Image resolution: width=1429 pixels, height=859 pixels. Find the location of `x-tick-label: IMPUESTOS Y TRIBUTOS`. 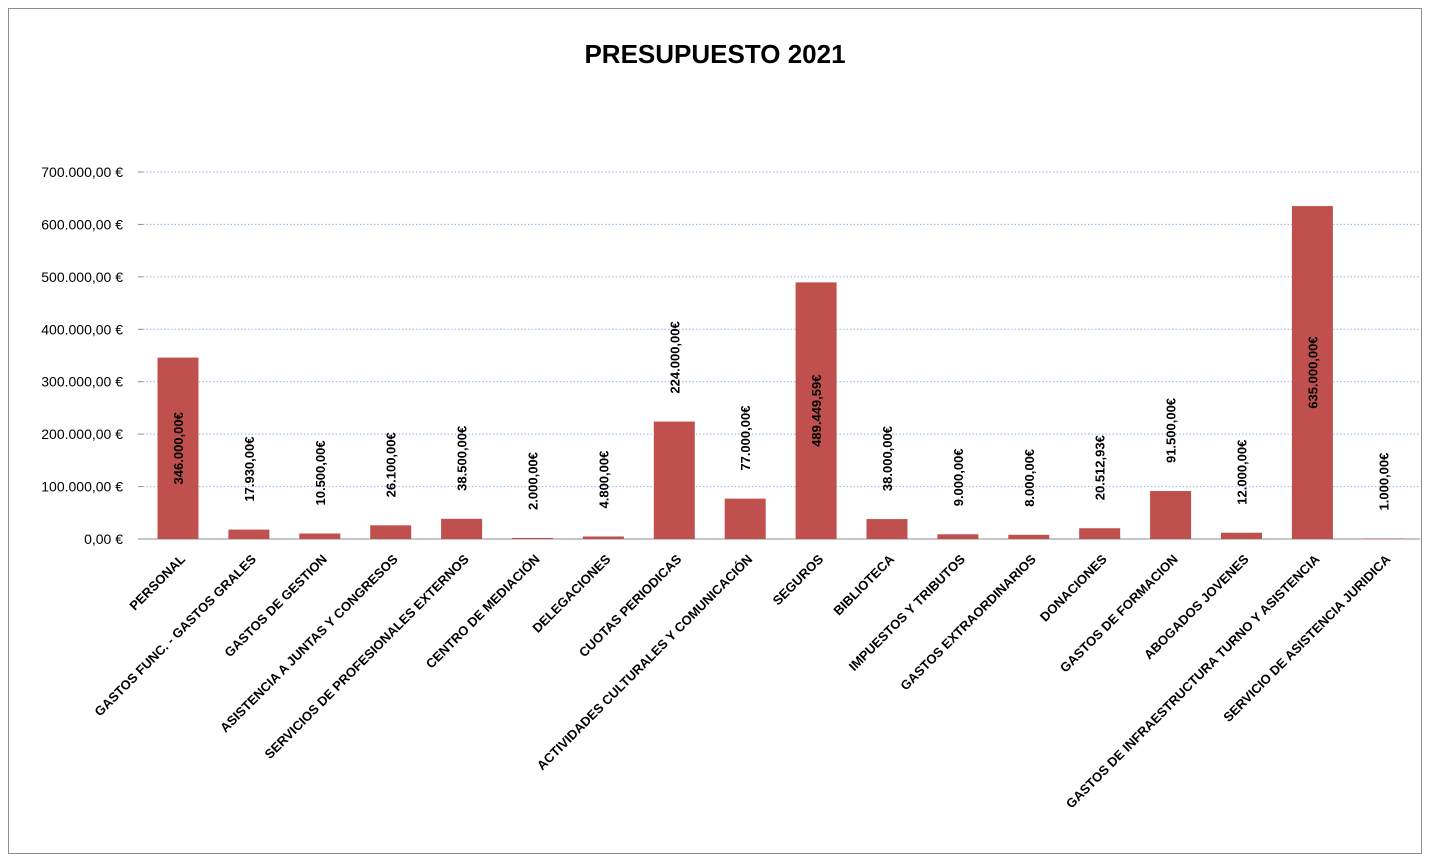

x-tick-label: IMPUESTOS Y TRIBUTOS is located at coordinates (907, 612).